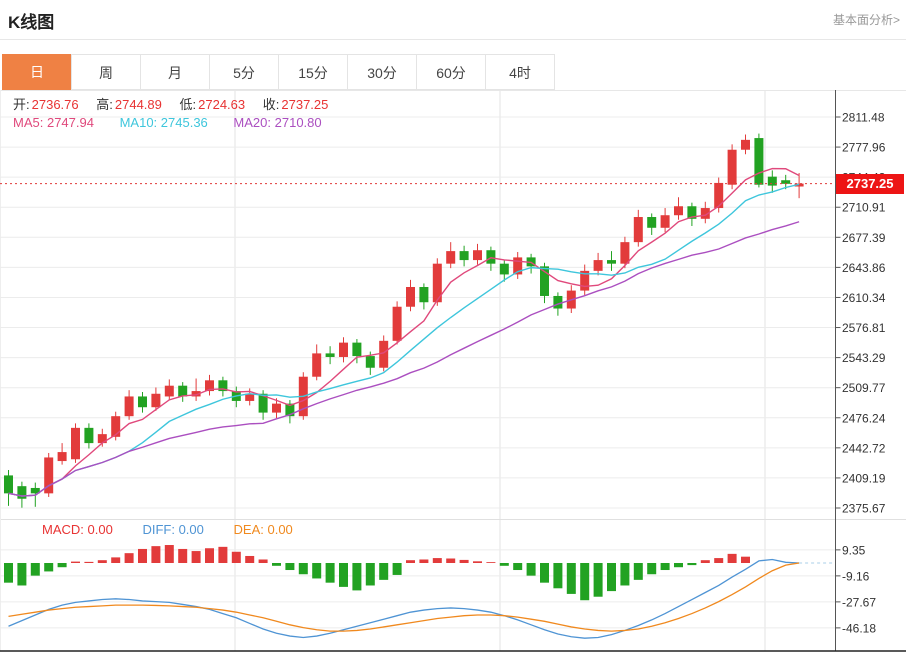  I want to click on tab-15分: 15分, so click(313, 72).